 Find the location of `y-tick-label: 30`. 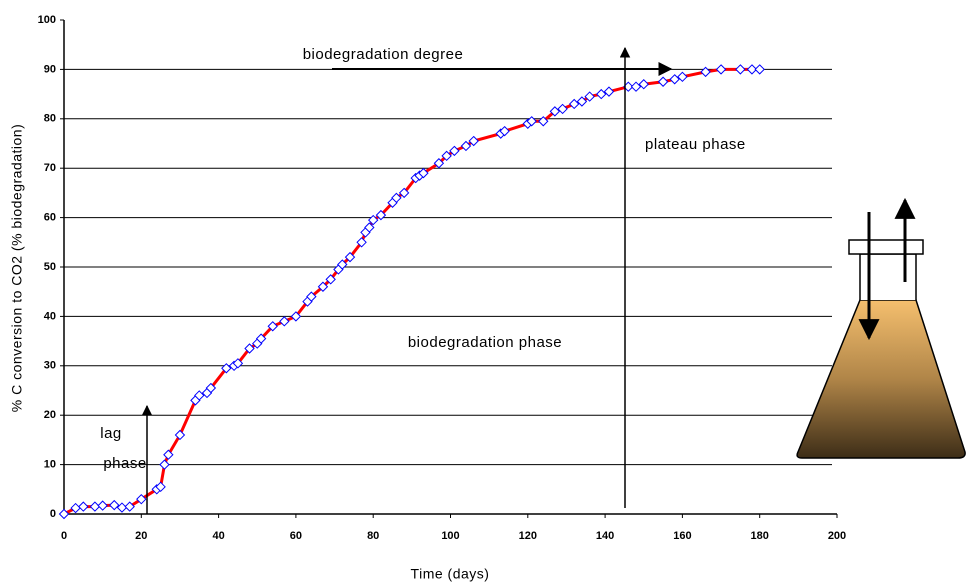

y-tick-label: 30 is located at coordinates (50, 366).